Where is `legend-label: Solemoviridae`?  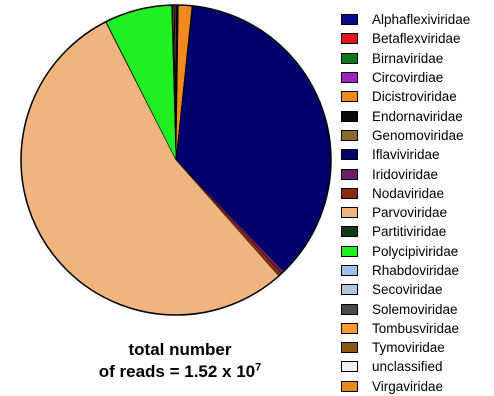 legend-label: Solemoviridae is located at coordinates (415, 309).